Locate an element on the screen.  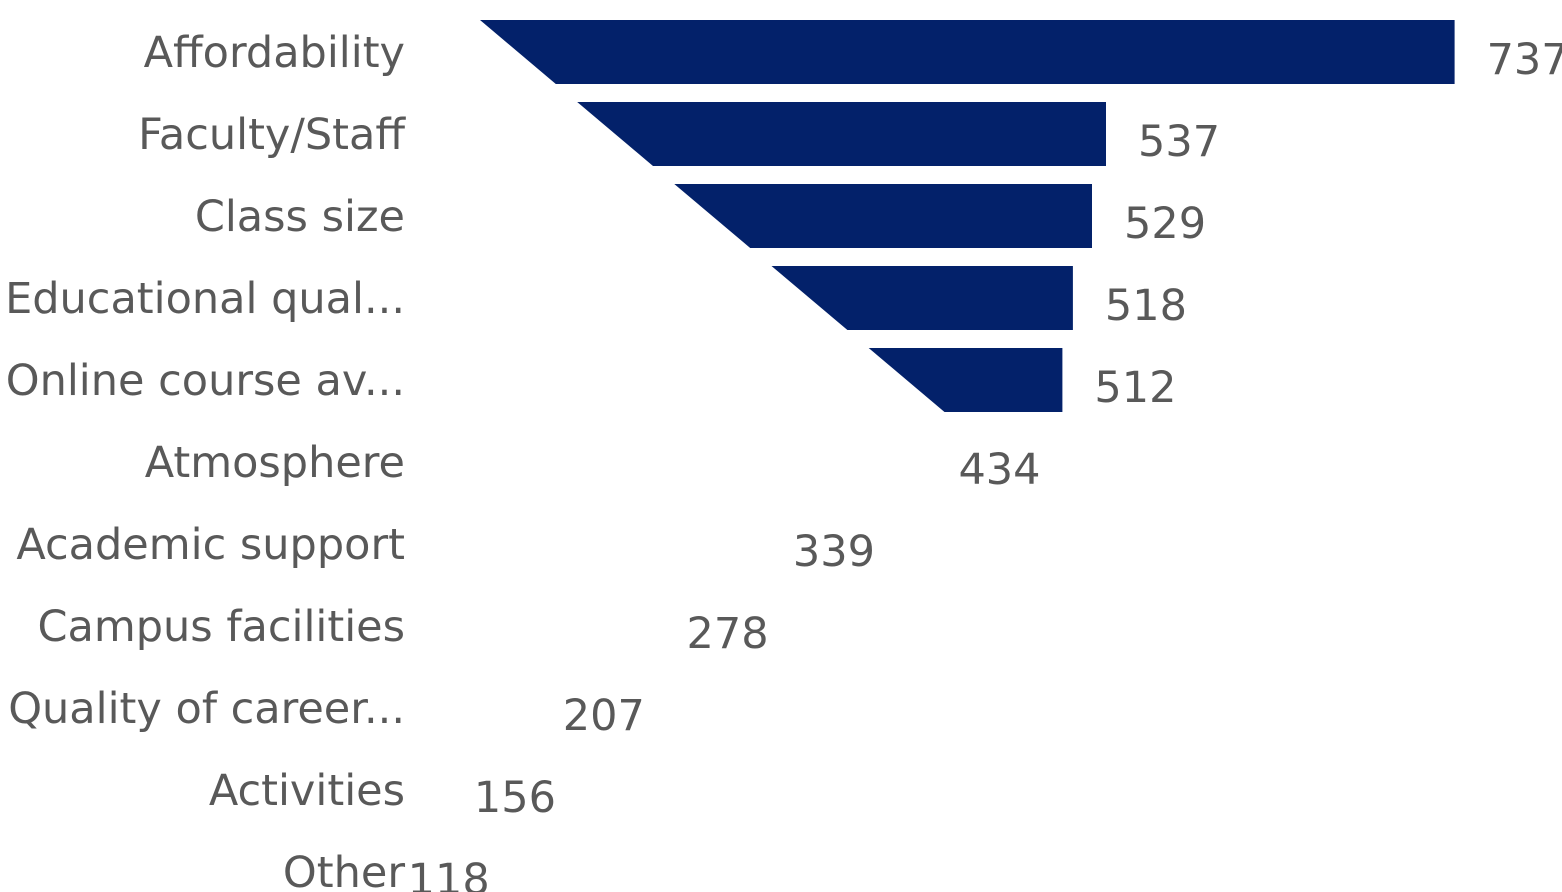
value-label: 339 is located at coordinates (834, 552).